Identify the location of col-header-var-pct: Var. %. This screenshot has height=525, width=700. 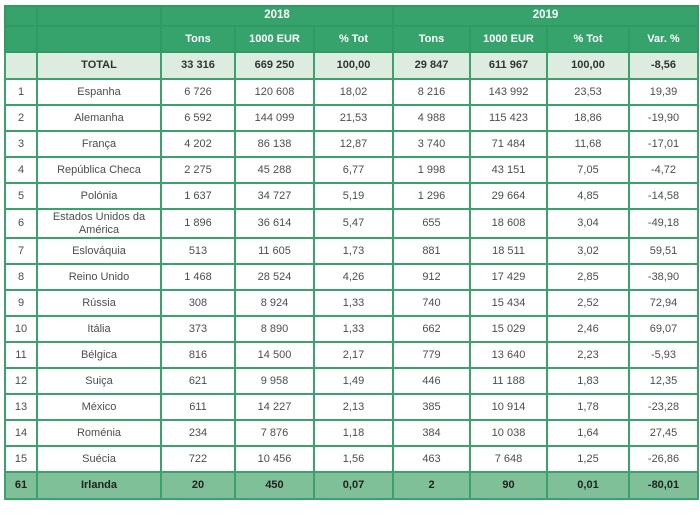
(663, 39).